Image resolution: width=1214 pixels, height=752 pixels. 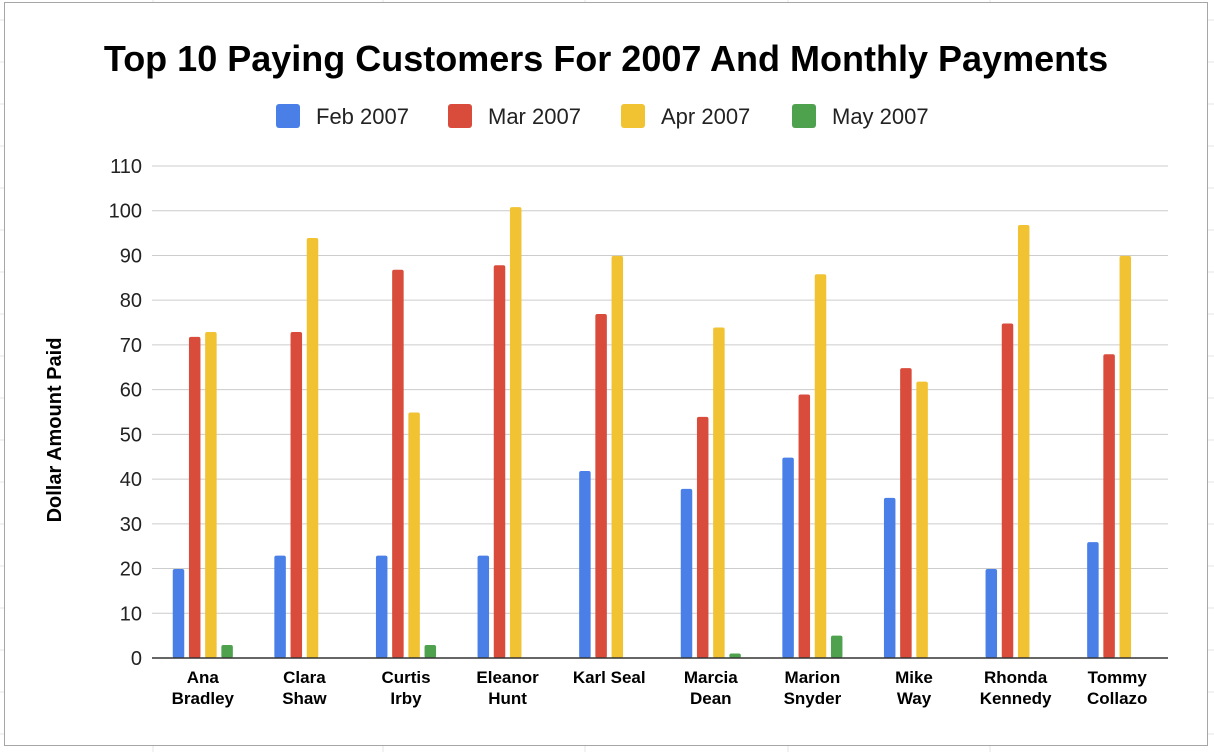 What do you see at coordinates (405, 677) in the screenshot?
I see `x-category-label: Curtis` at bounding box center [405, 677].